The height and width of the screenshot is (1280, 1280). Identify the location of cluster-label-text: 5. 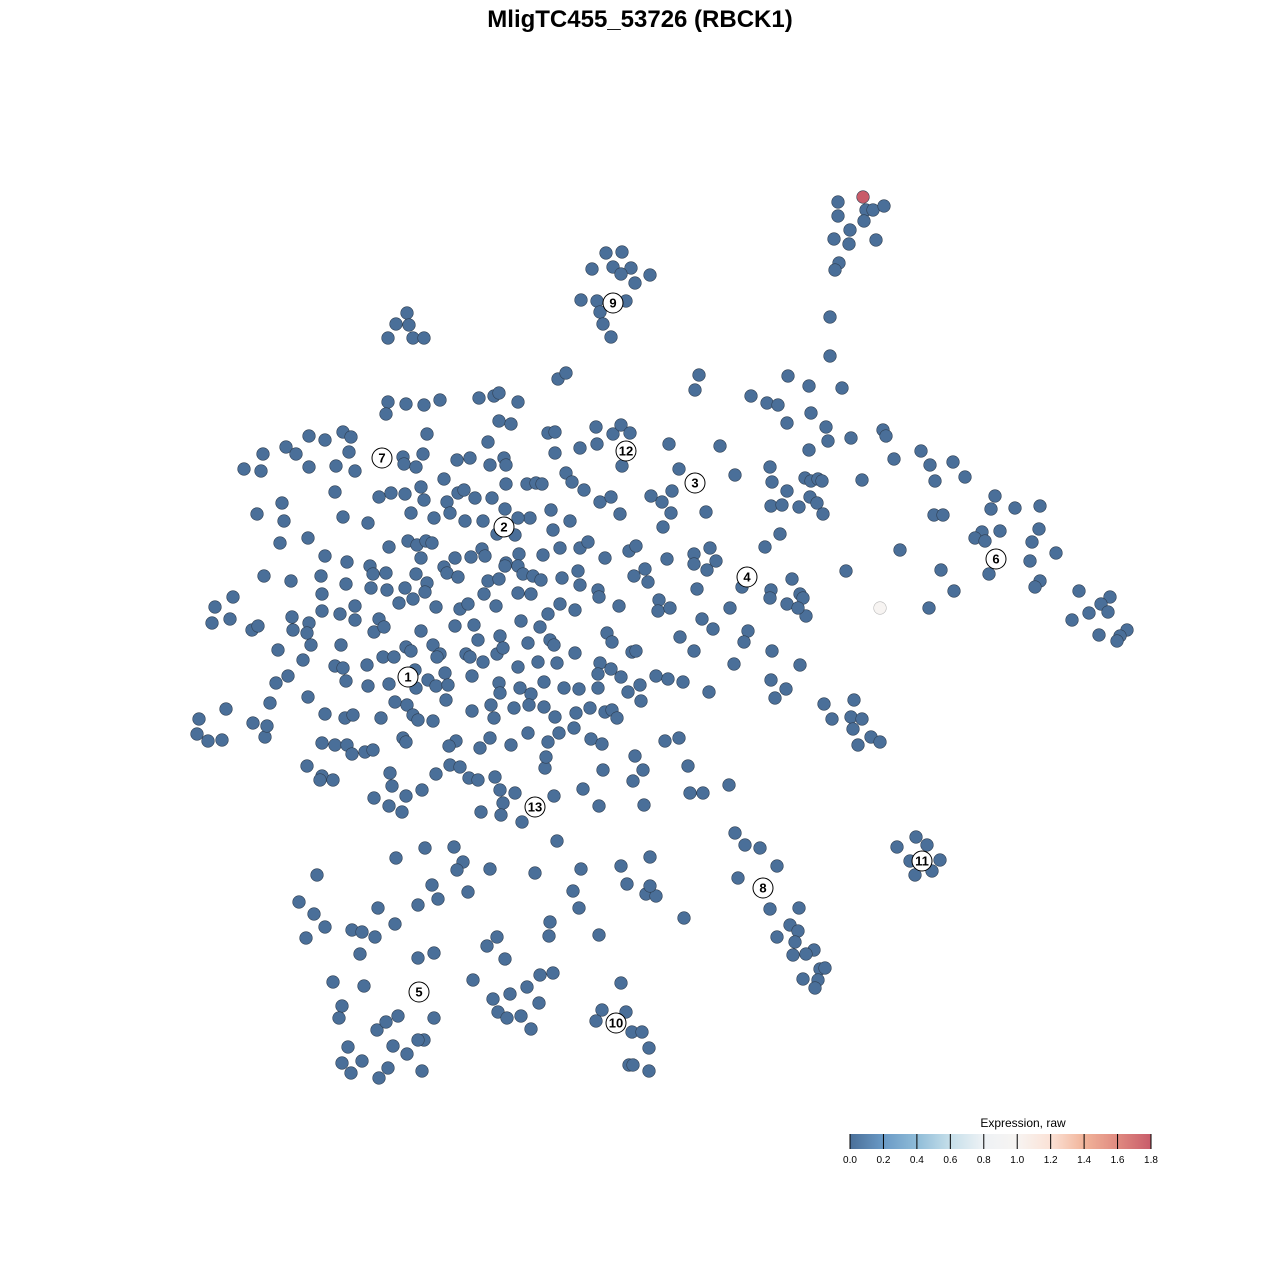
(418, 992).